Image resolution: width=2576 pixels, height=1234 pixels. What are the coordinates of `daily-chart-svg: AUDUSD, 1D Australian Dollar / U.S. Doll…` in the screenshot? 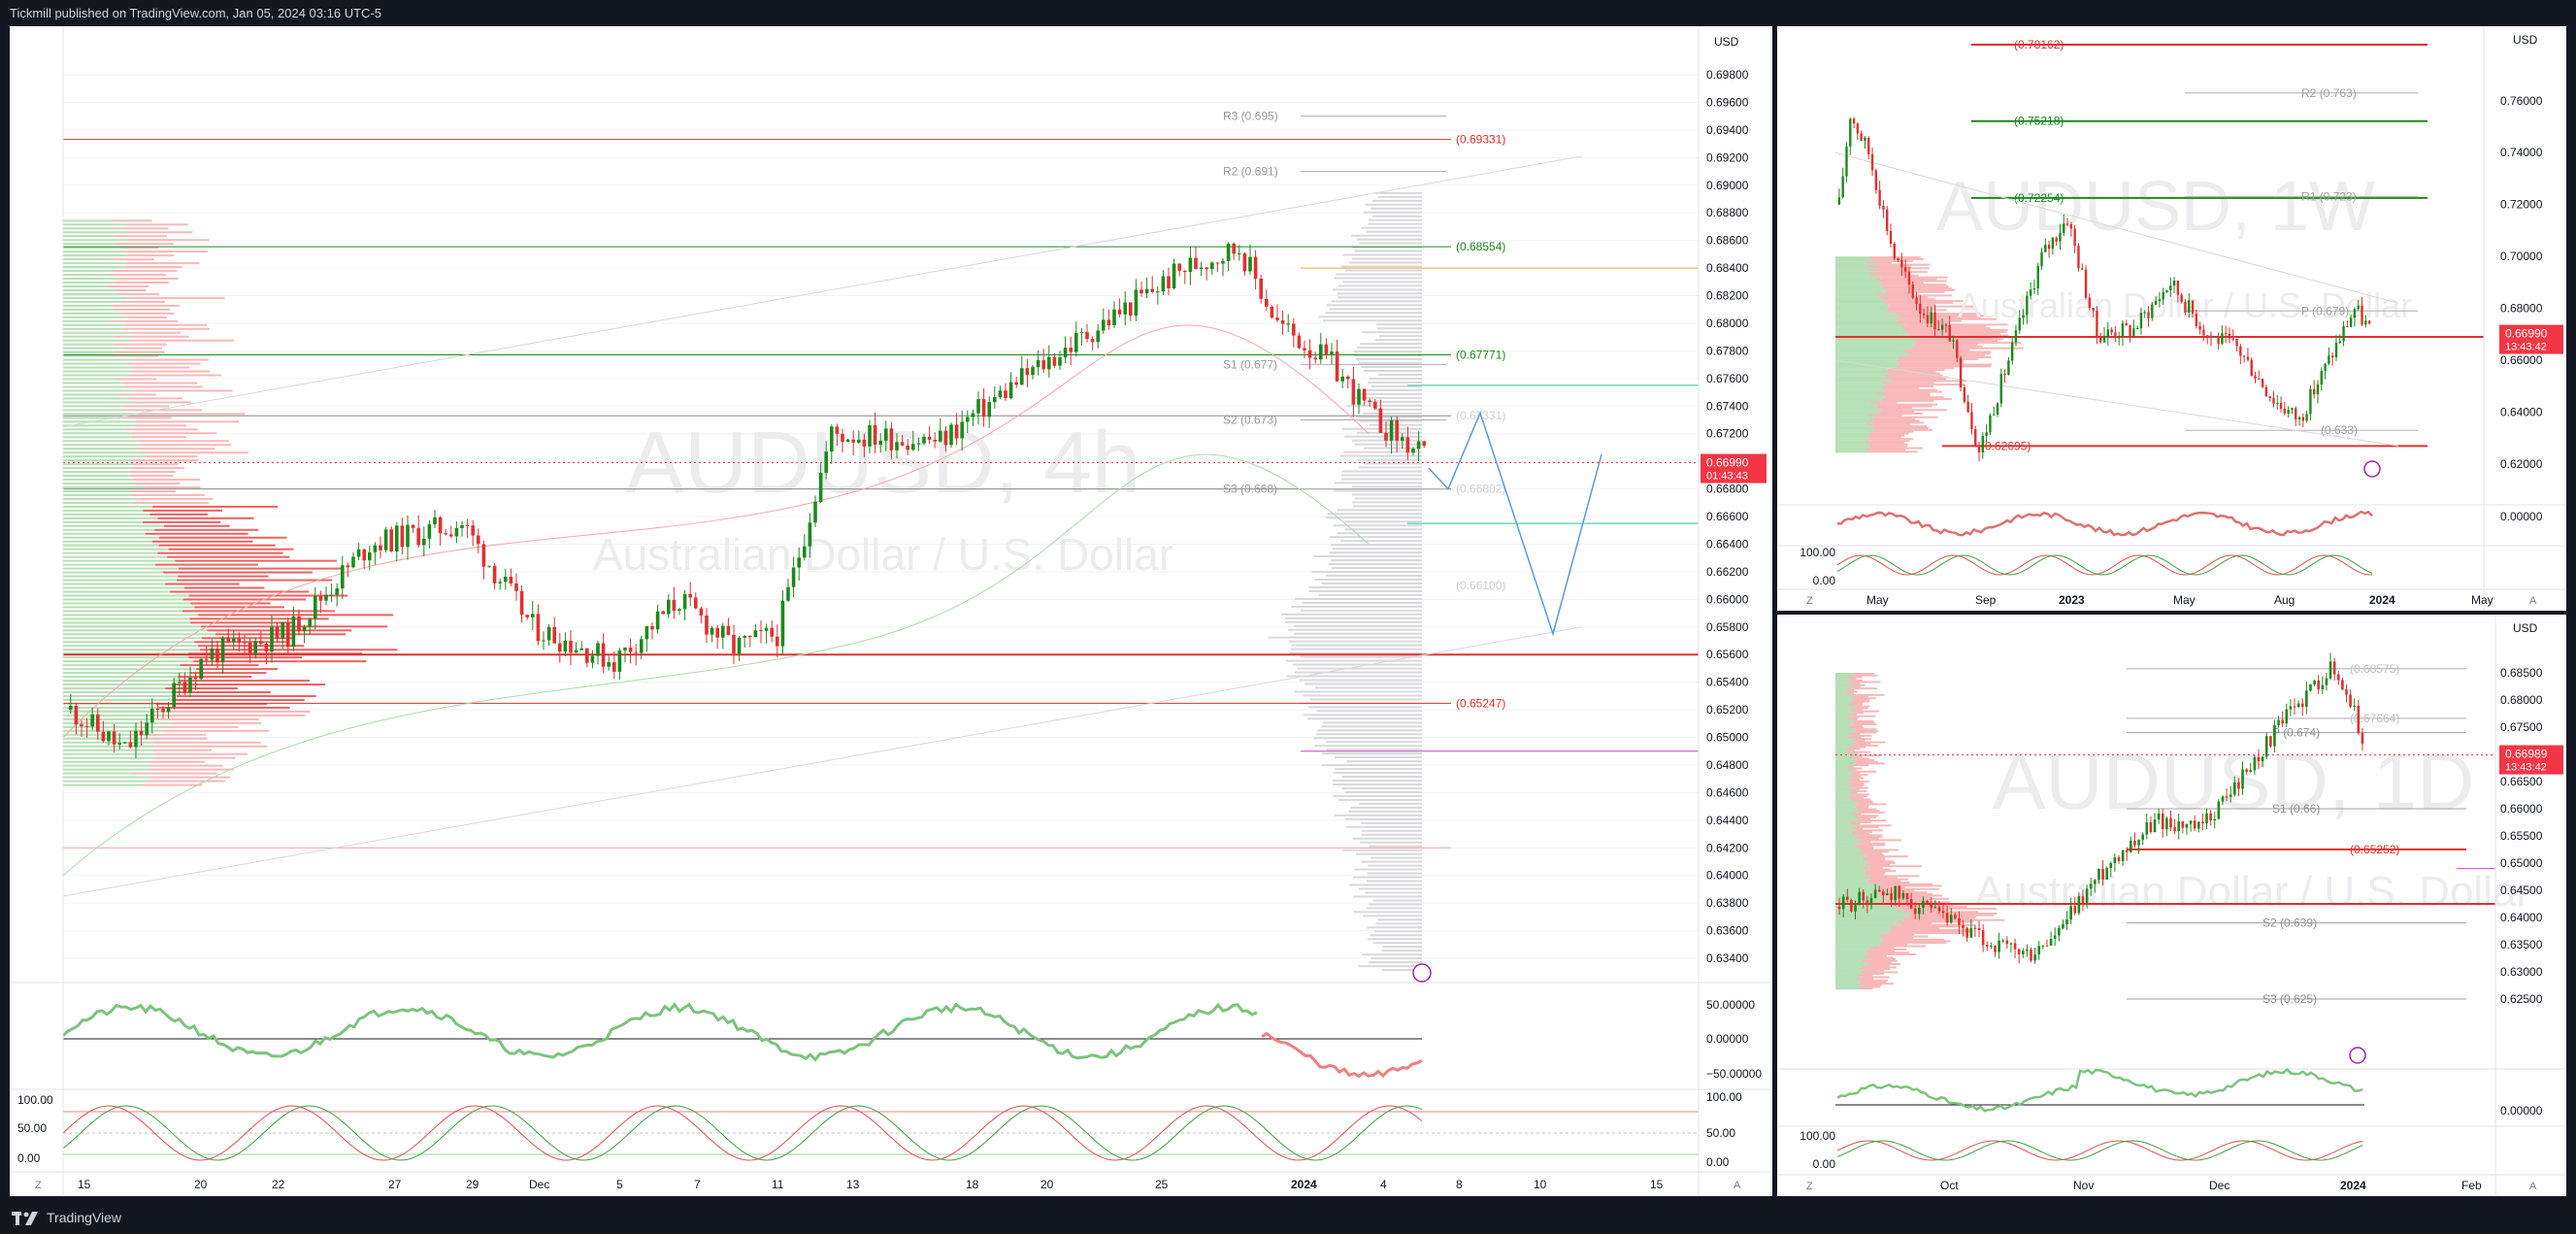 It's located at (2171, 905).